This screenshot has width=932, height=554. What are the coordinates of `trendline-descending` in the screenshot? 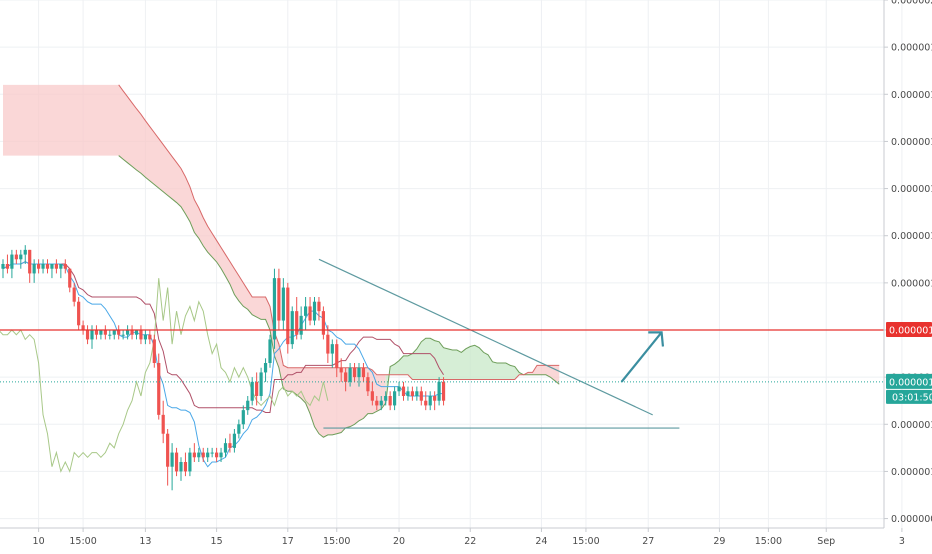 It's located at (485, 337).